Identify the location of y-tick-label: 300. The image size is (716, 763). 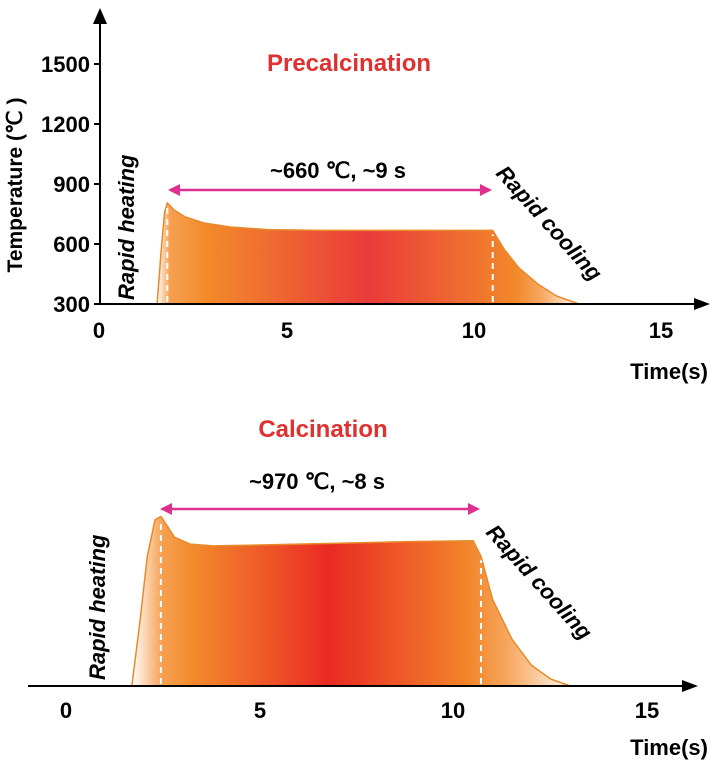
(71, 304).